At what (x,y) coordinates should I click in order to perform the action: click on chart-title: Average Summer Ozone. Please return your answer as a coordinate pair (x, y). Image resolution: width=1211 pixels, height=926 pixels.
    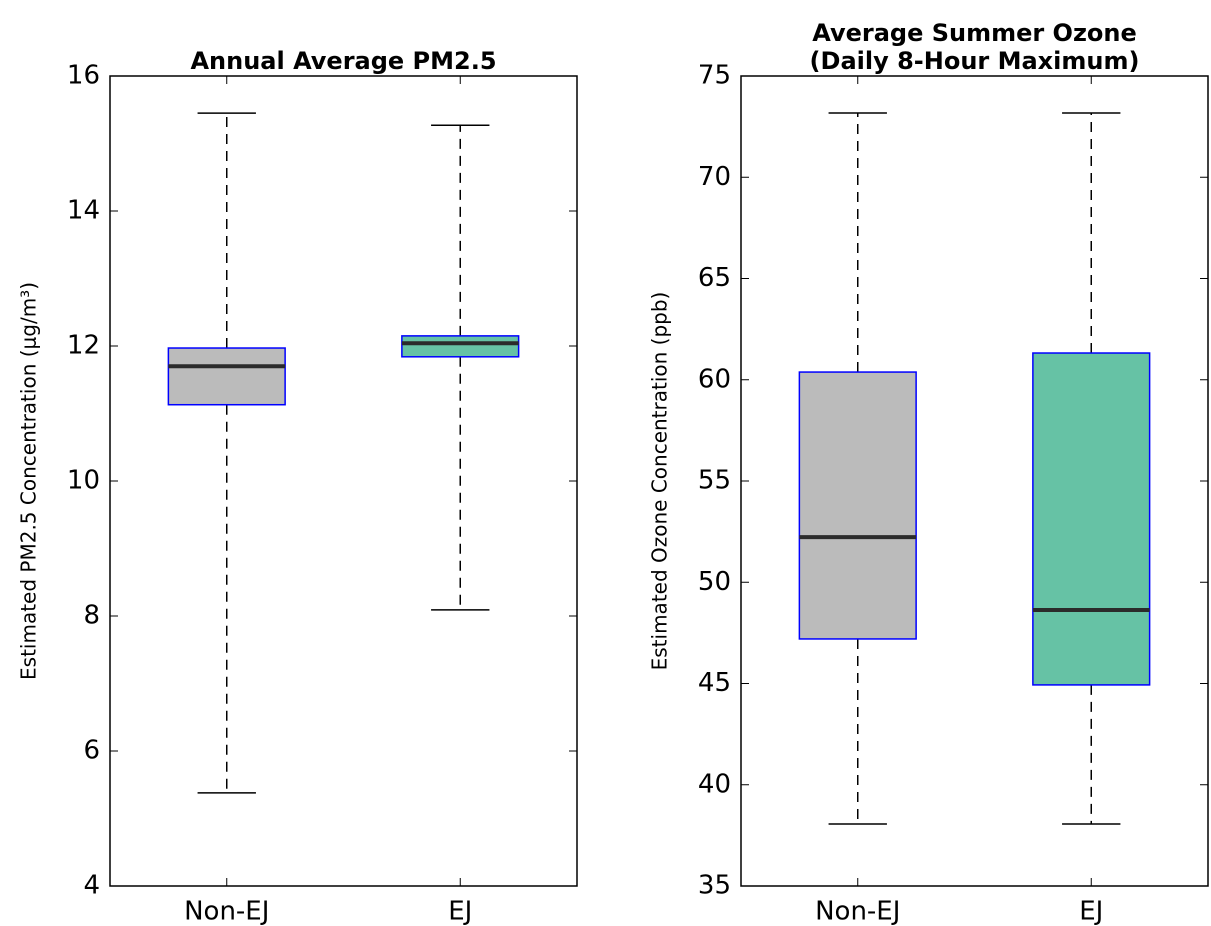
    Looking at the image, I should click on (974, 33).